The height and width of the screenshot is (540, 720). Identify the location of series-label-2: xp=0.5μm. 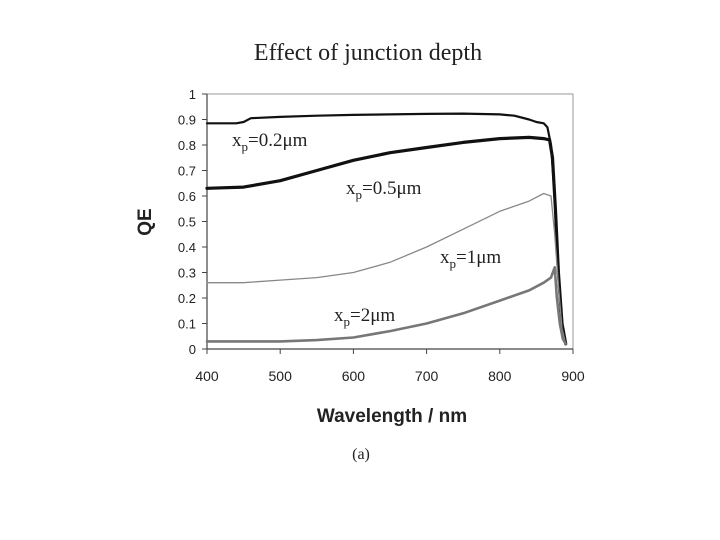
(384, 190).